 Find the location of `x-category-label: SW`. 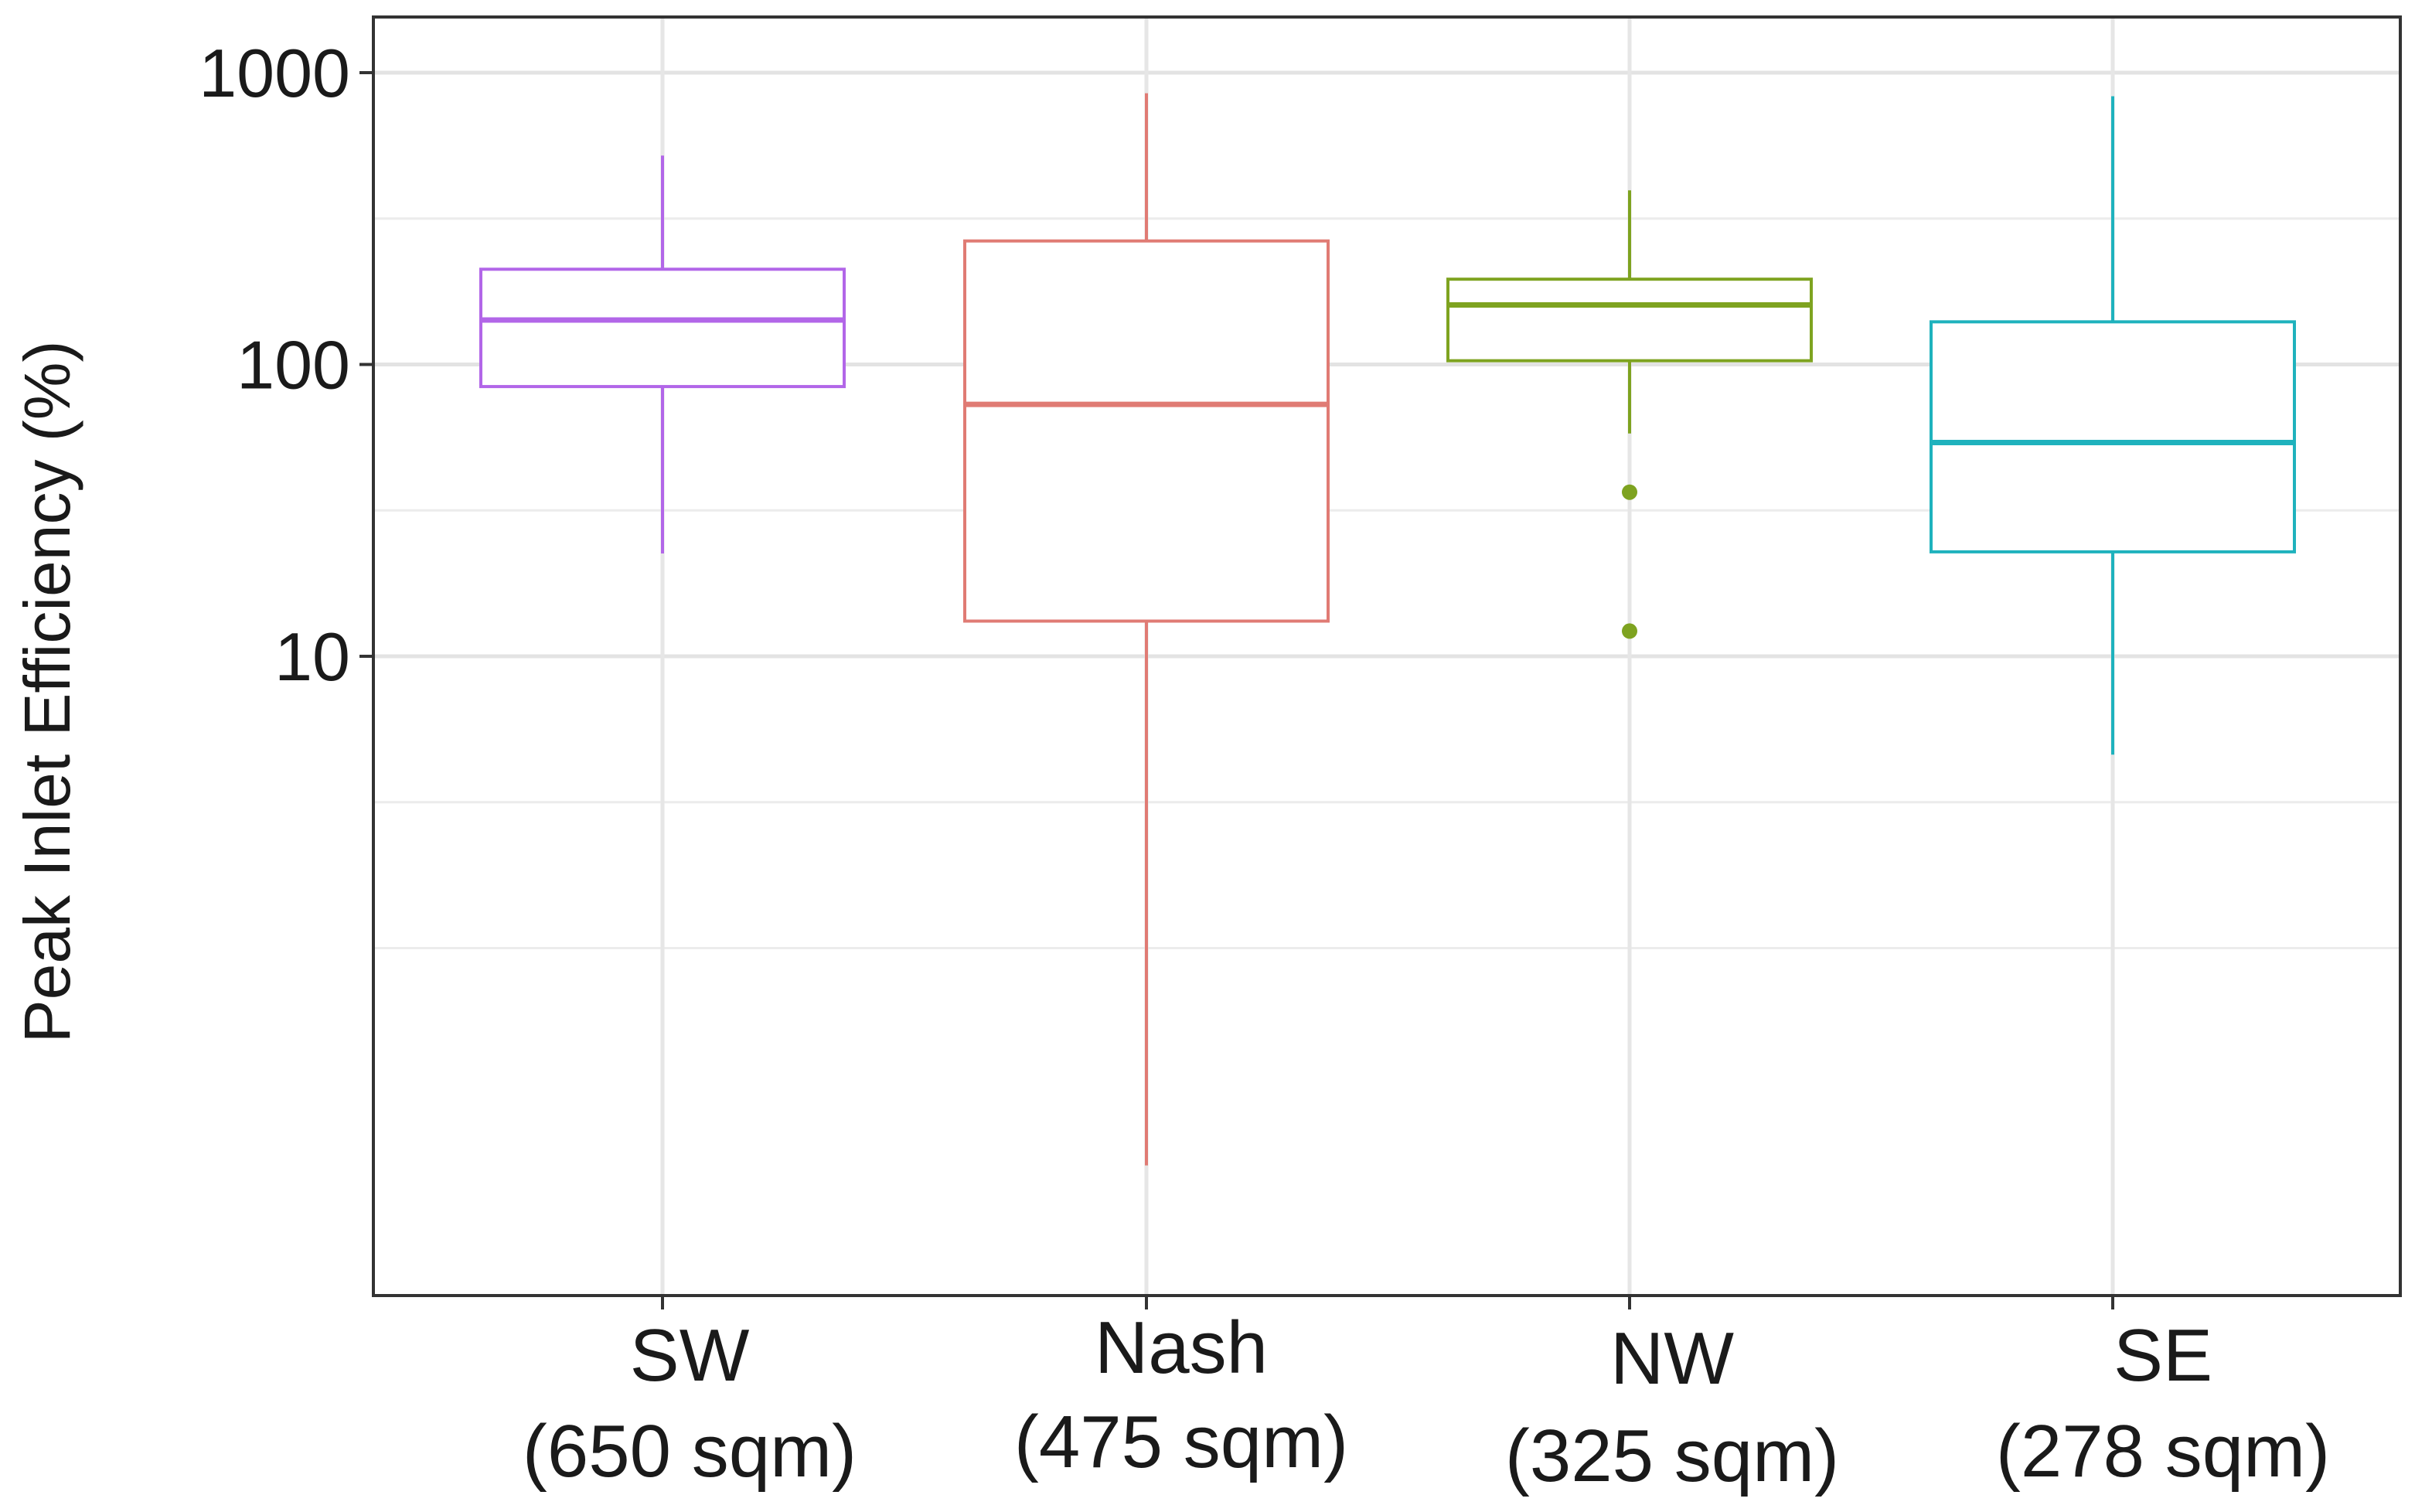

x-category-label: SW is located at coordinates (690, 1355).